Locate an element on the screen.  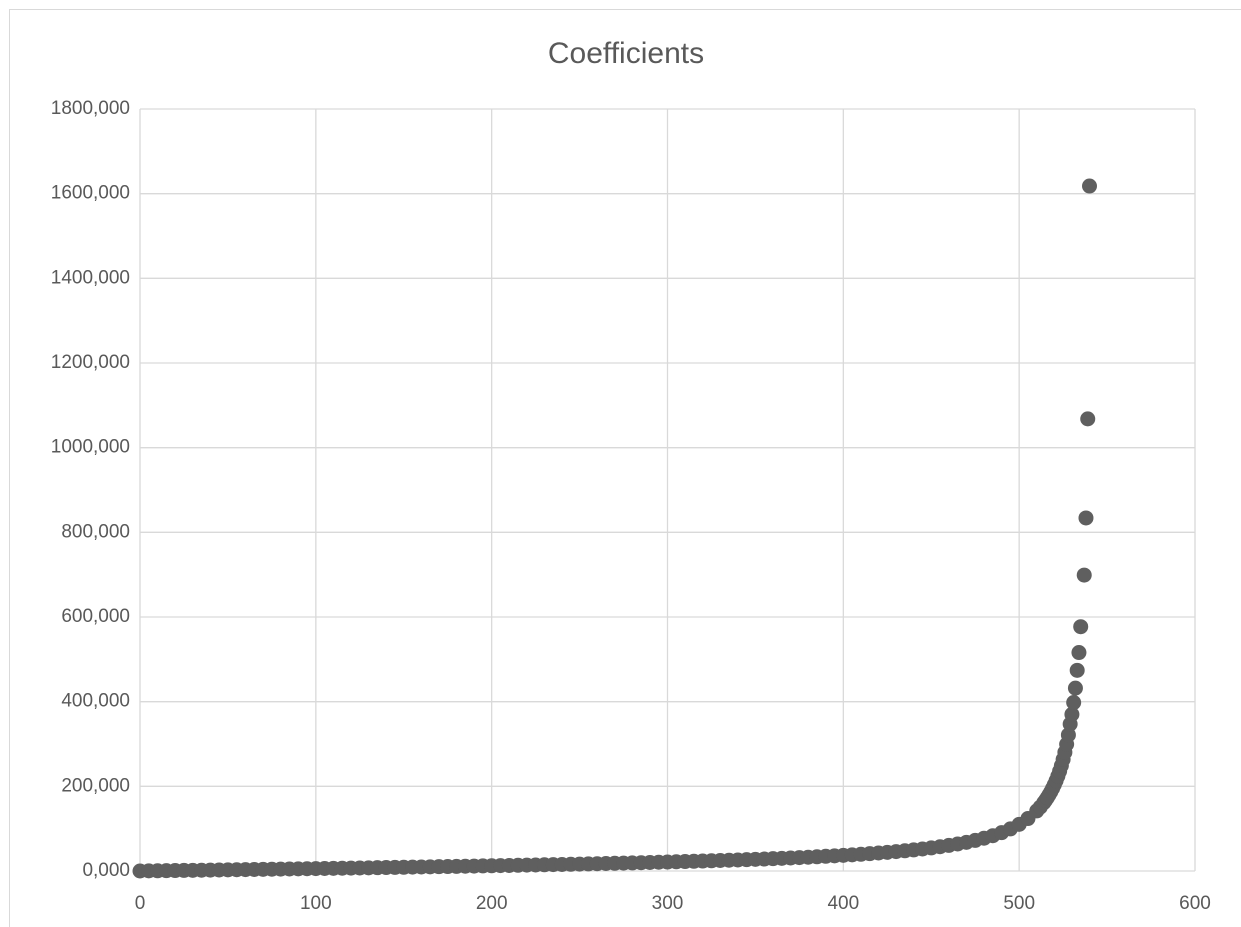
y-tick-label: 1200,000 is located at coordinates (90, 362).